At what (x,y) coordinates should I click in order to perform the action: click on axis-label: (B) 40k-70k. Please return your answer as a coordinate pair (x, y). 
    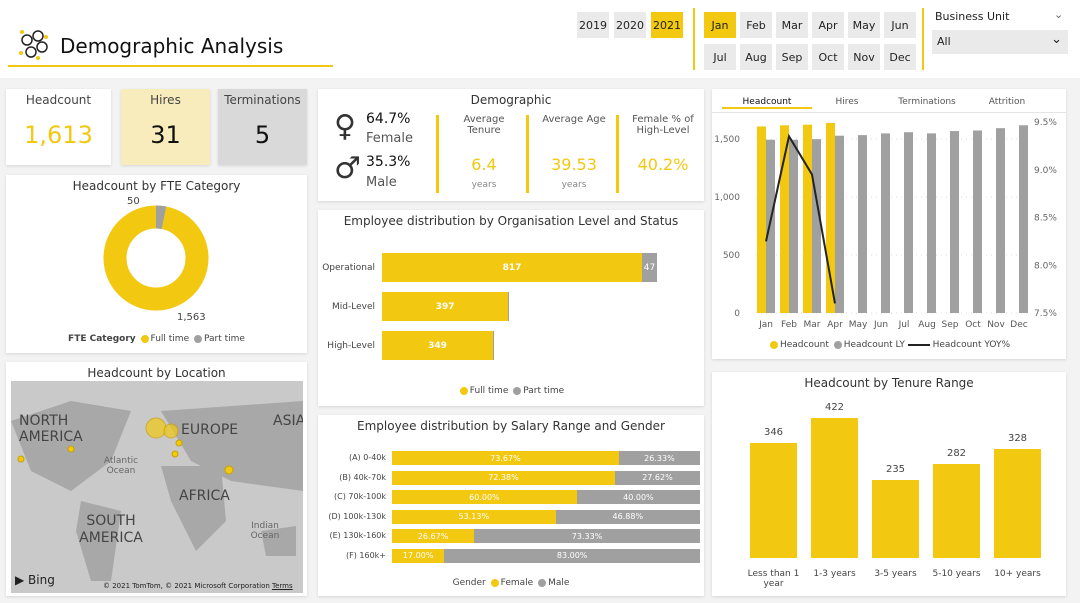
    Looking at the image, I should click on (362, 477).